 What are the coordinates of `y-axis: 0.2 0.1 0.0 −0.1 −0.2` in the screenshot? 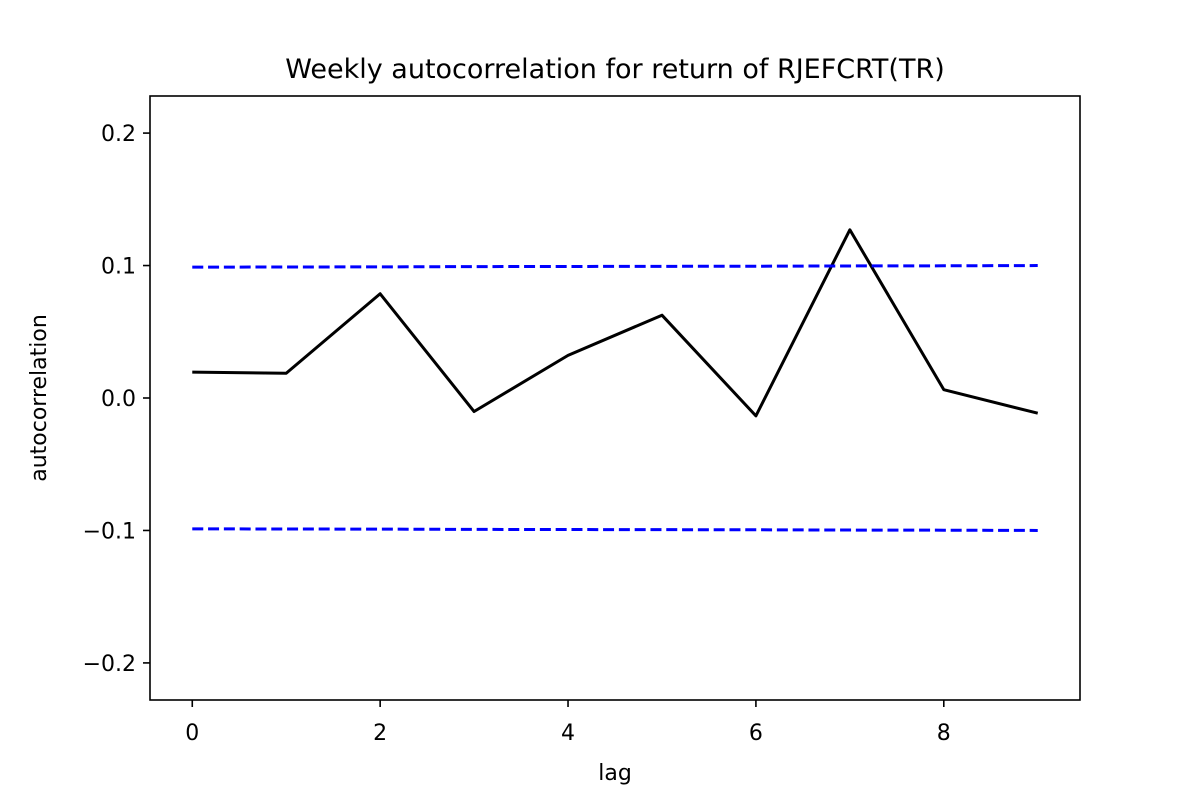 It's located at (116, 399).